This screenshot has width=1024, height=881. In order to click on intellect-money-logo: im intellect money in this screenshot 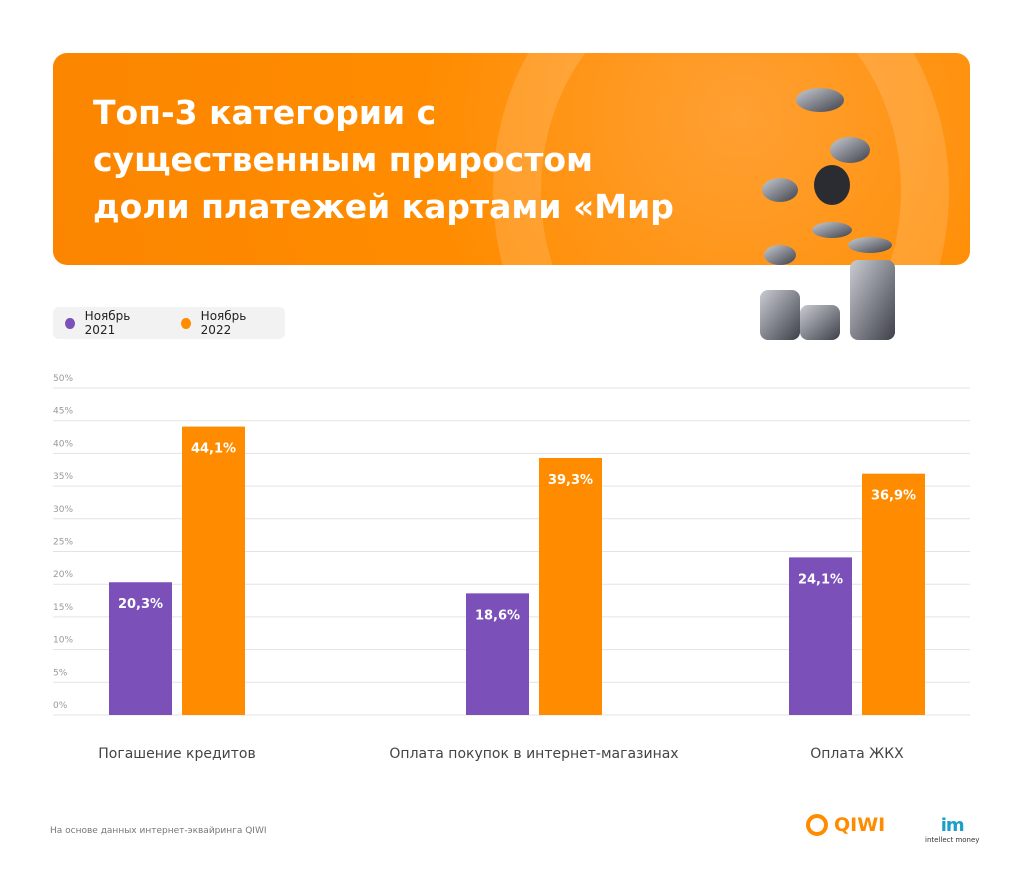, I will do `click(952, 829)`.